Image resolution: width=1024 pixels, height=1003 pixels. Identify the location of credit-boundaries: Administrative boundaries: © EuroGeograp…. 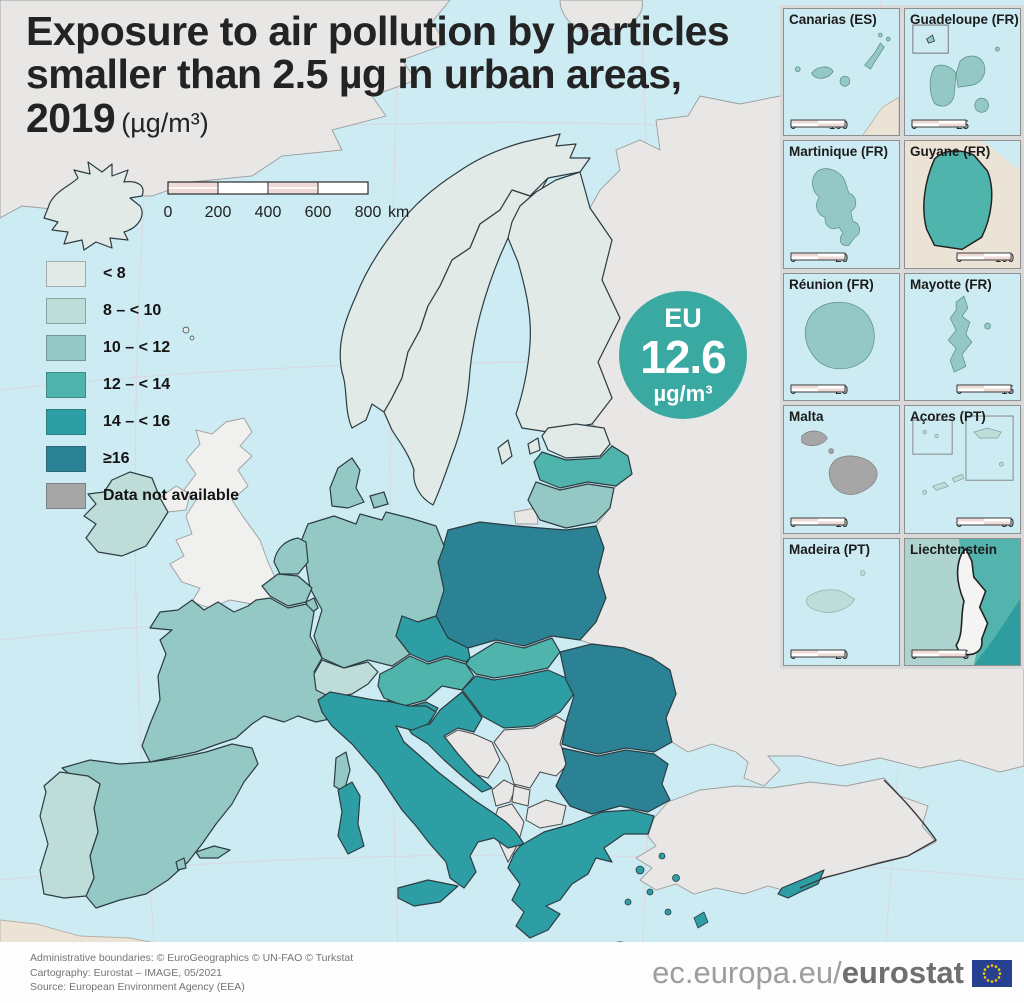
(192, 958).